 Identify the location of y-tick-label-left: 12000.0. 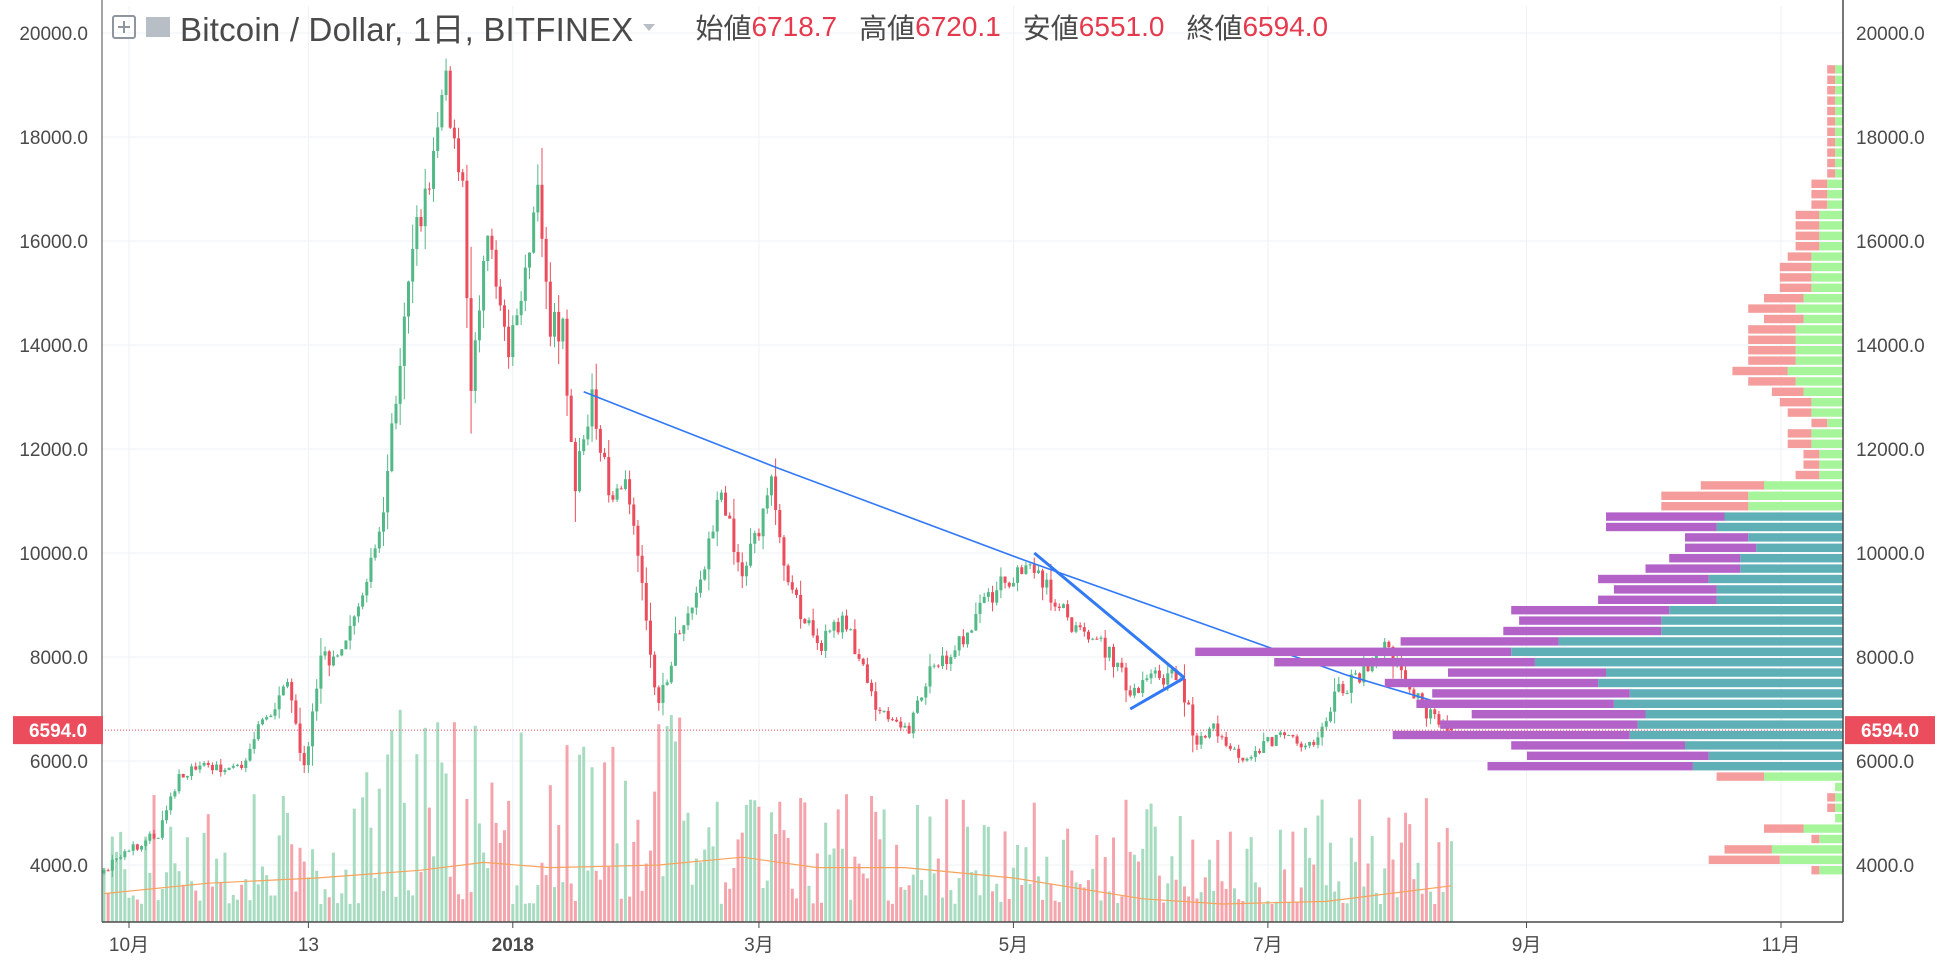
(53, 450).